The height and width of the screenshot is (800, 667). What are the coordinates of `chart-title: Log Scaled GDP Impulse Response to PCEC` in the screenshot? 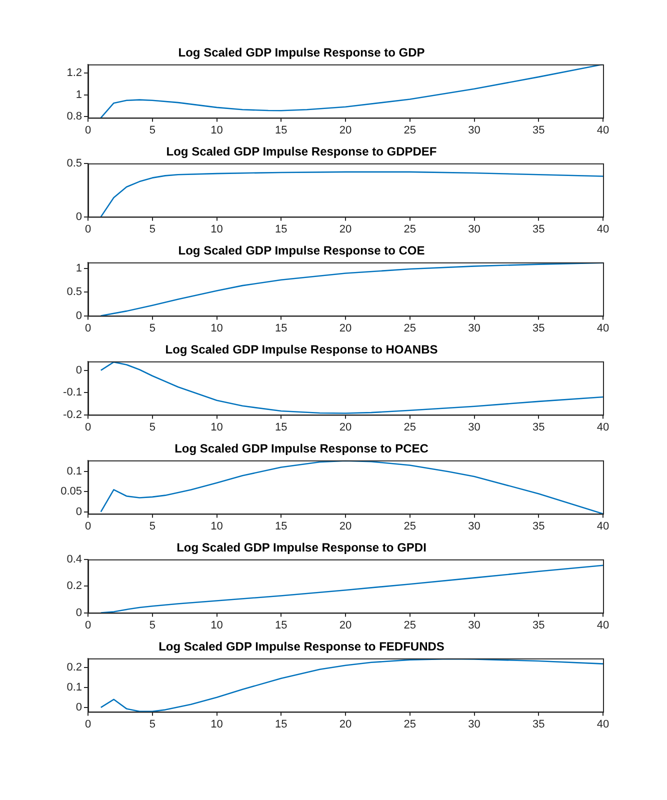 It's located at (301, 449).